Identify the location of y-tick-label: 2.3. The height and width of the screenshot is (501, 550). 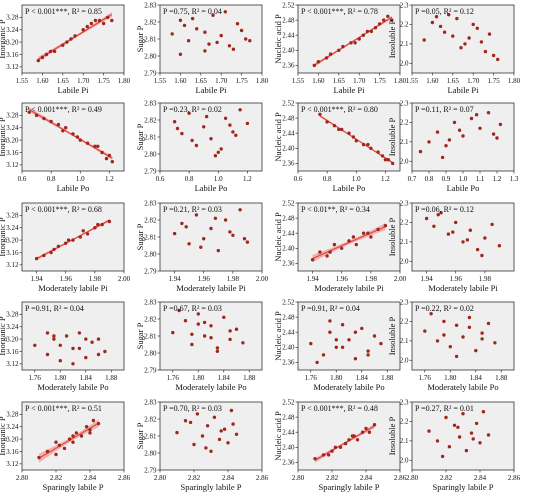
(404, 402).